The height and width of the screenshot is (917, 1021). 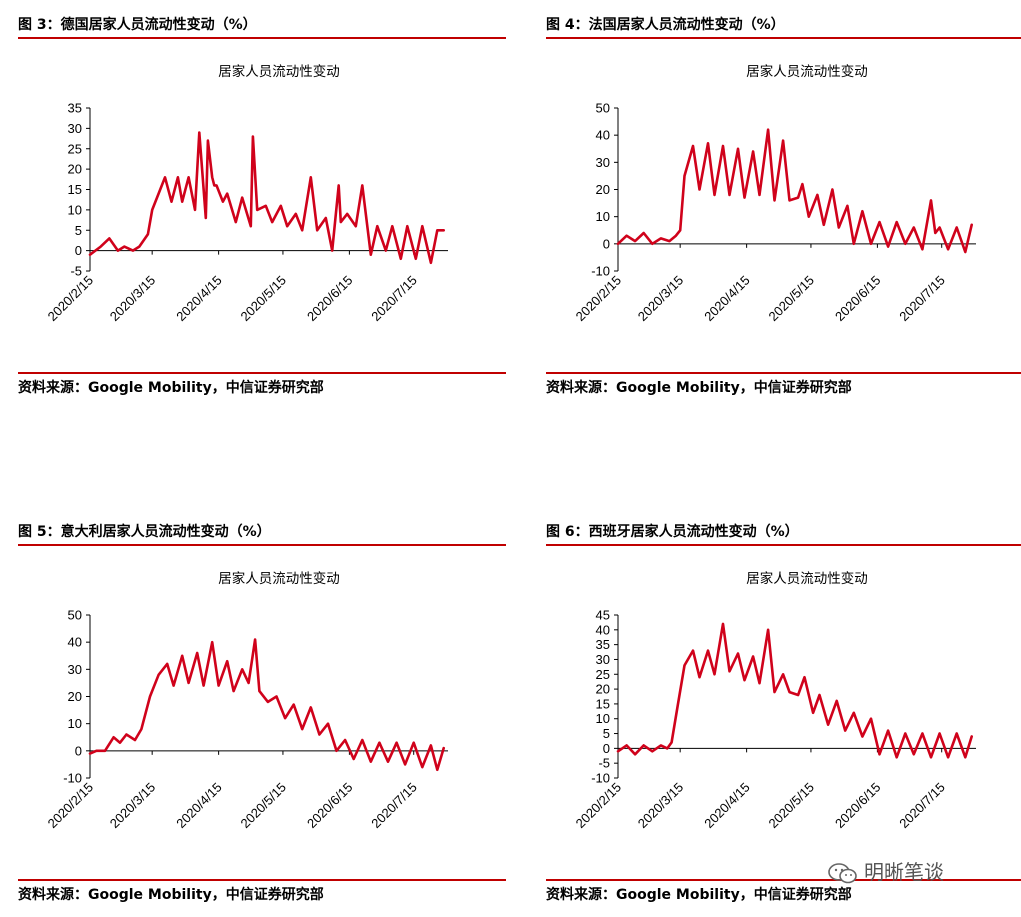 I want to click on figure-caption: 图 4：法国居家人员流动性变动（%）, so click(x=665, y=25).